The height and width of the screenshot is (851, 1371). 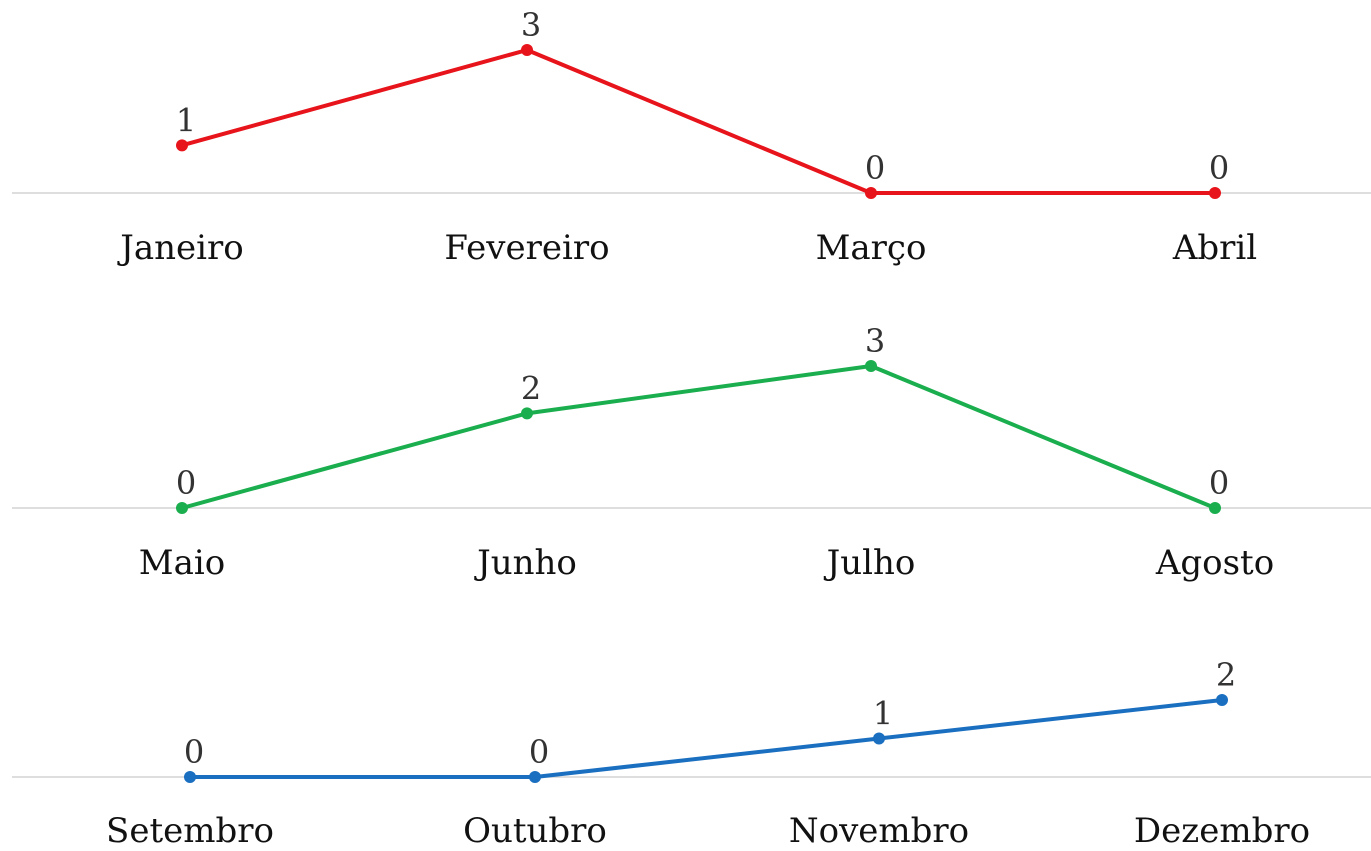 What do you see at coordinates (182, 563) in the screenshot?
I see `x-tick-label: Maio` at bounding box center [182, 563].